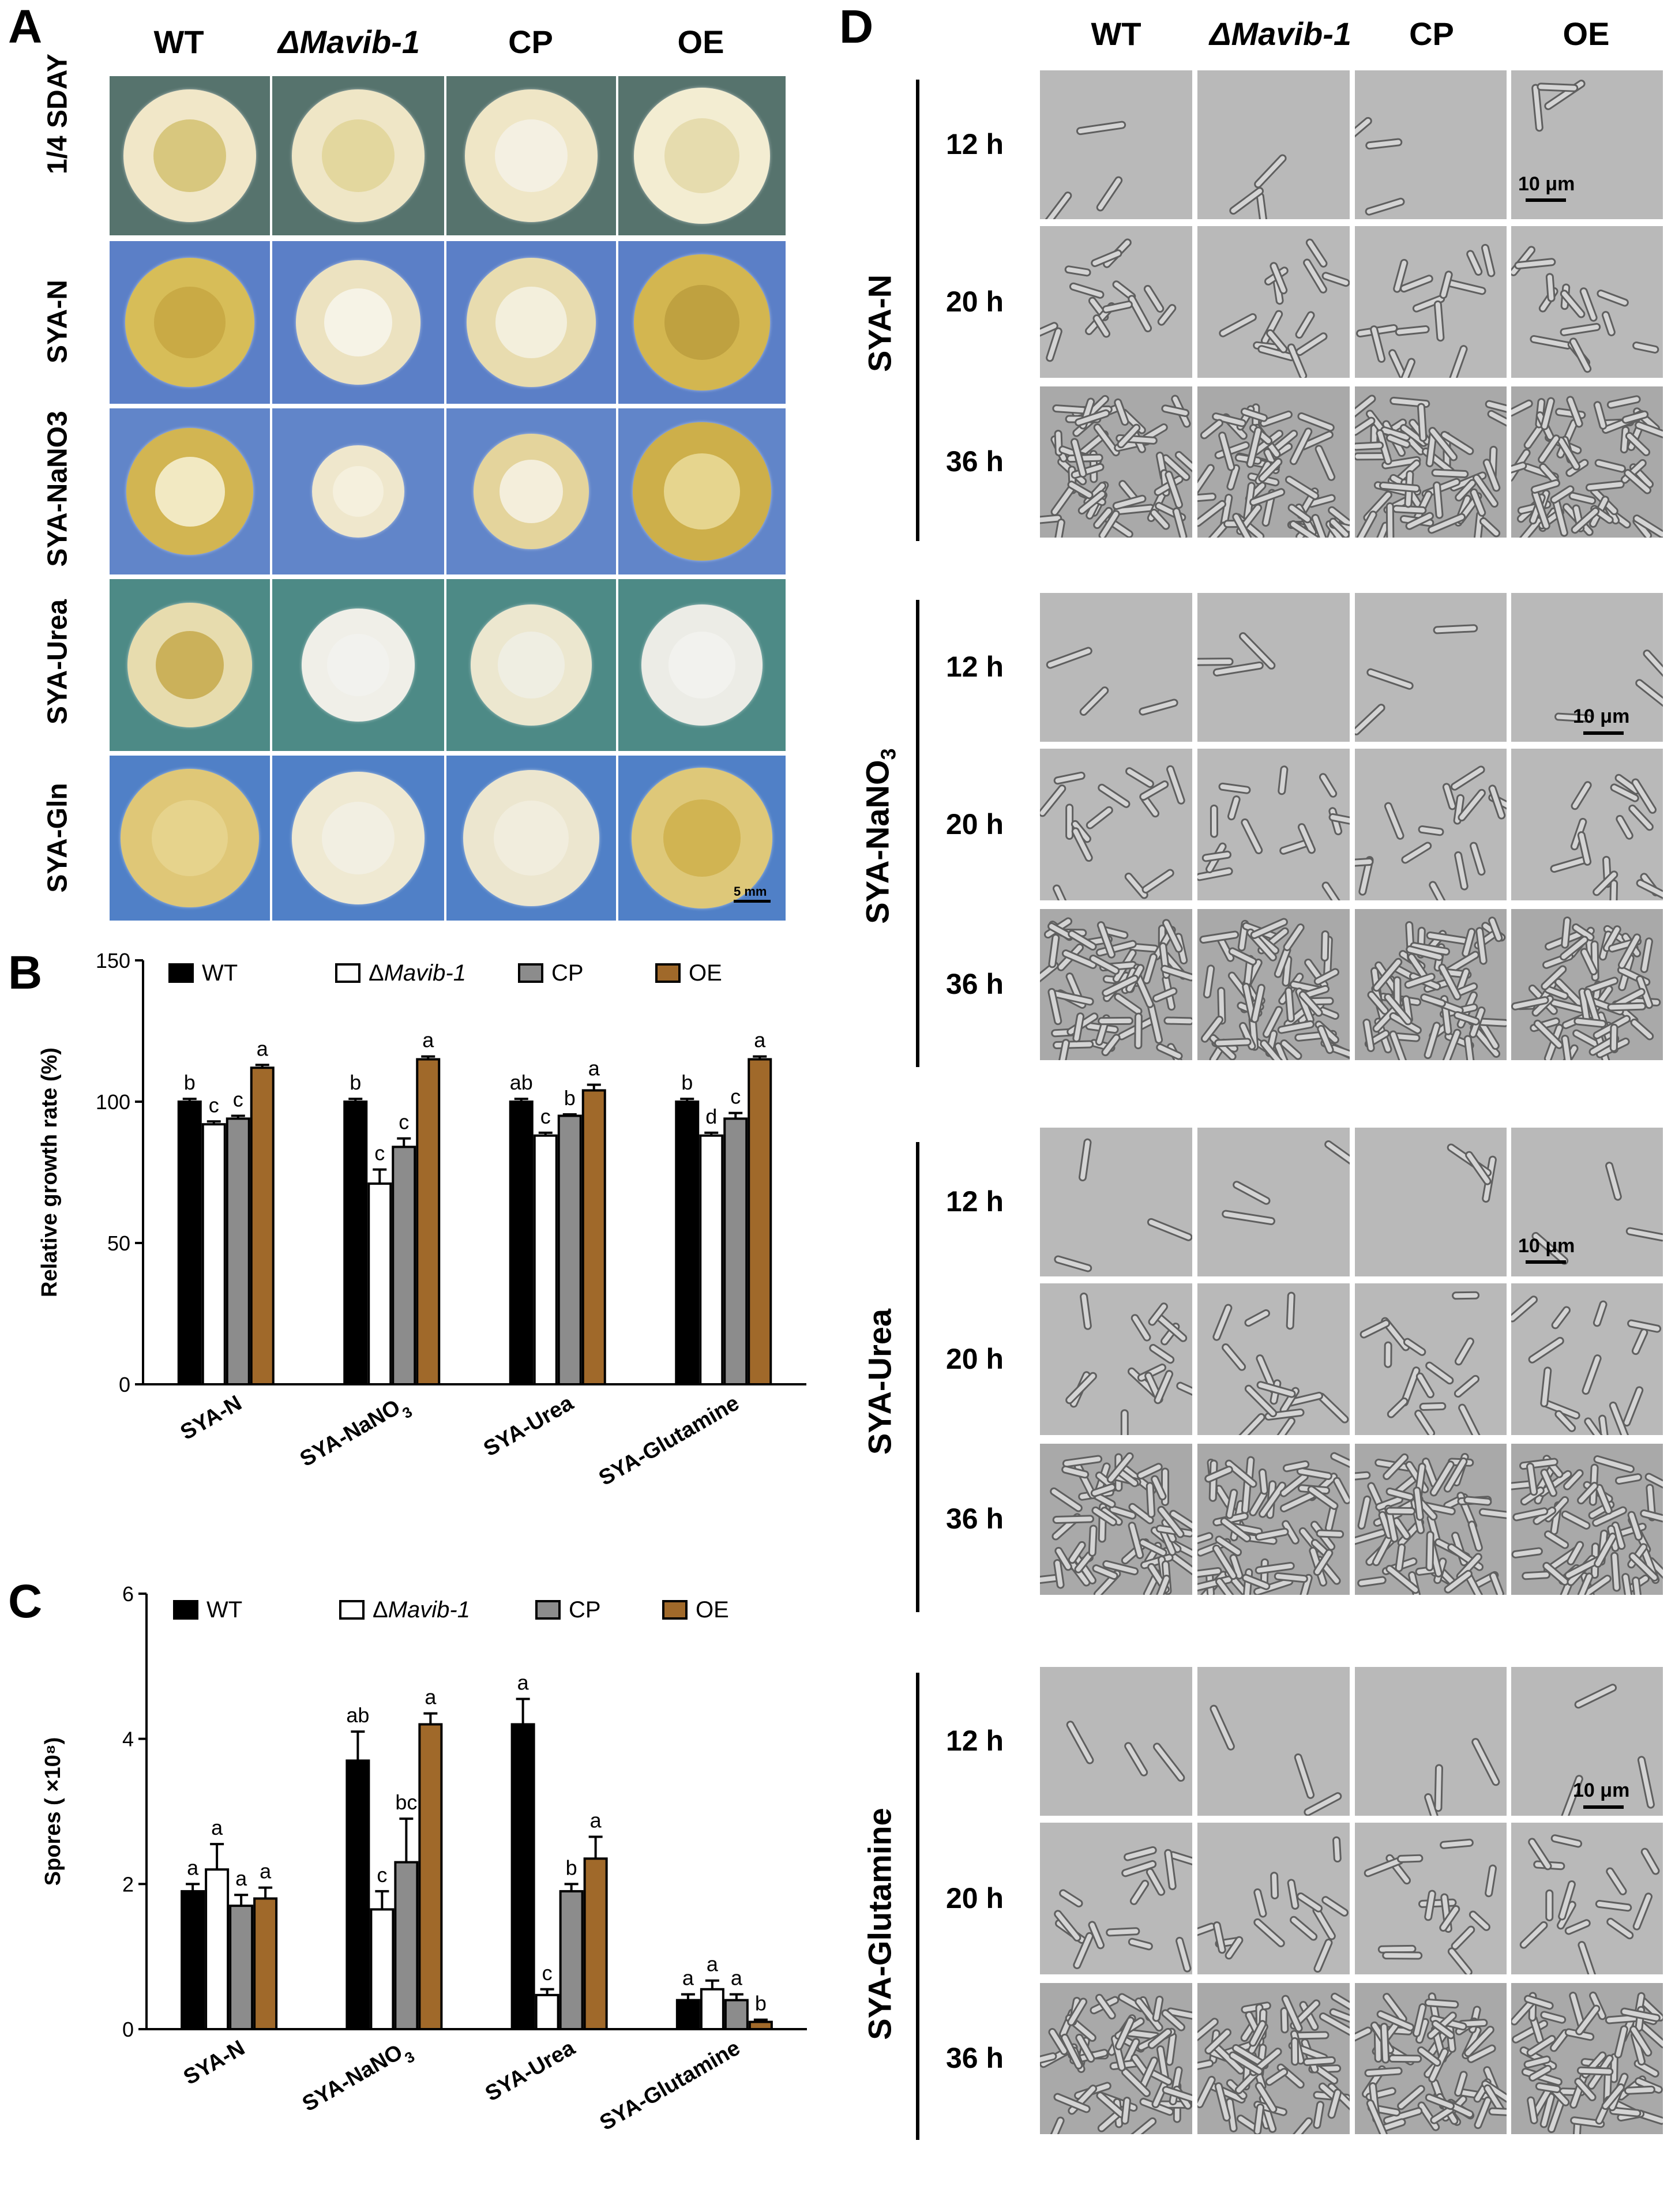  Describe the element at coordinates (671, 2085) in the screenshot. I see `x-tick-label: SYA-Glutamine` at that location.